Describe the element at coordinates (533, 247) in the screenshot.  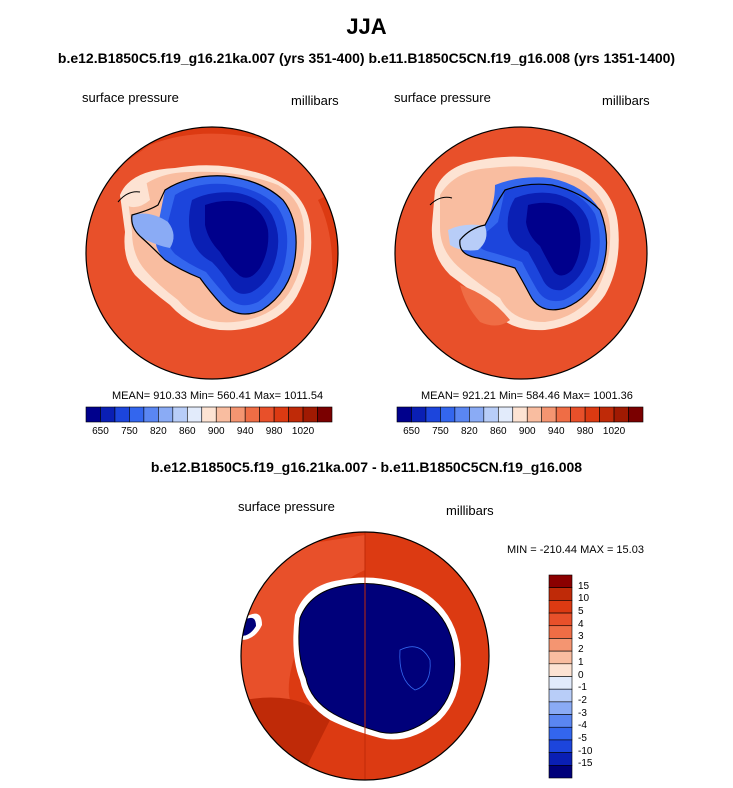
I see `map2-coastline` at that location.